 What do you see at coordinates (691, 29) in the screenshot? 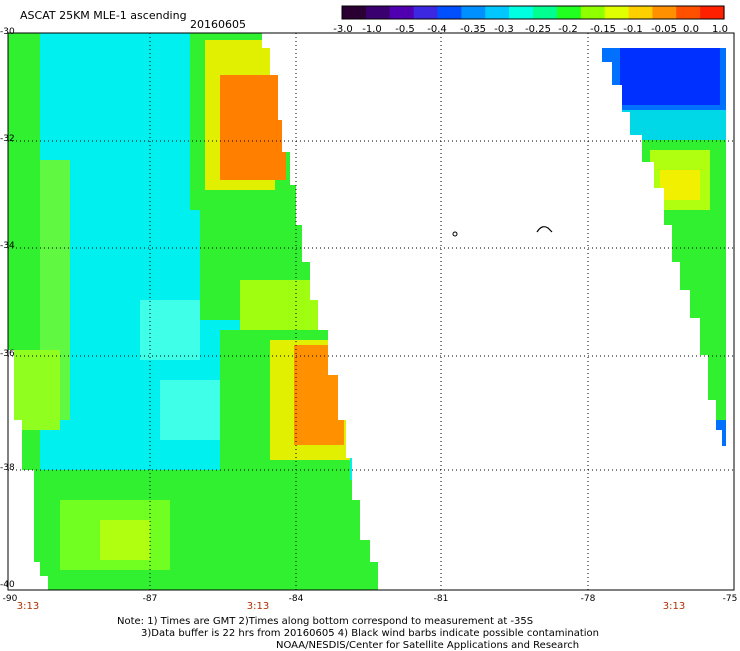
I see `colorbar-tick-label: 0.0` at bounding box center [691, 29].